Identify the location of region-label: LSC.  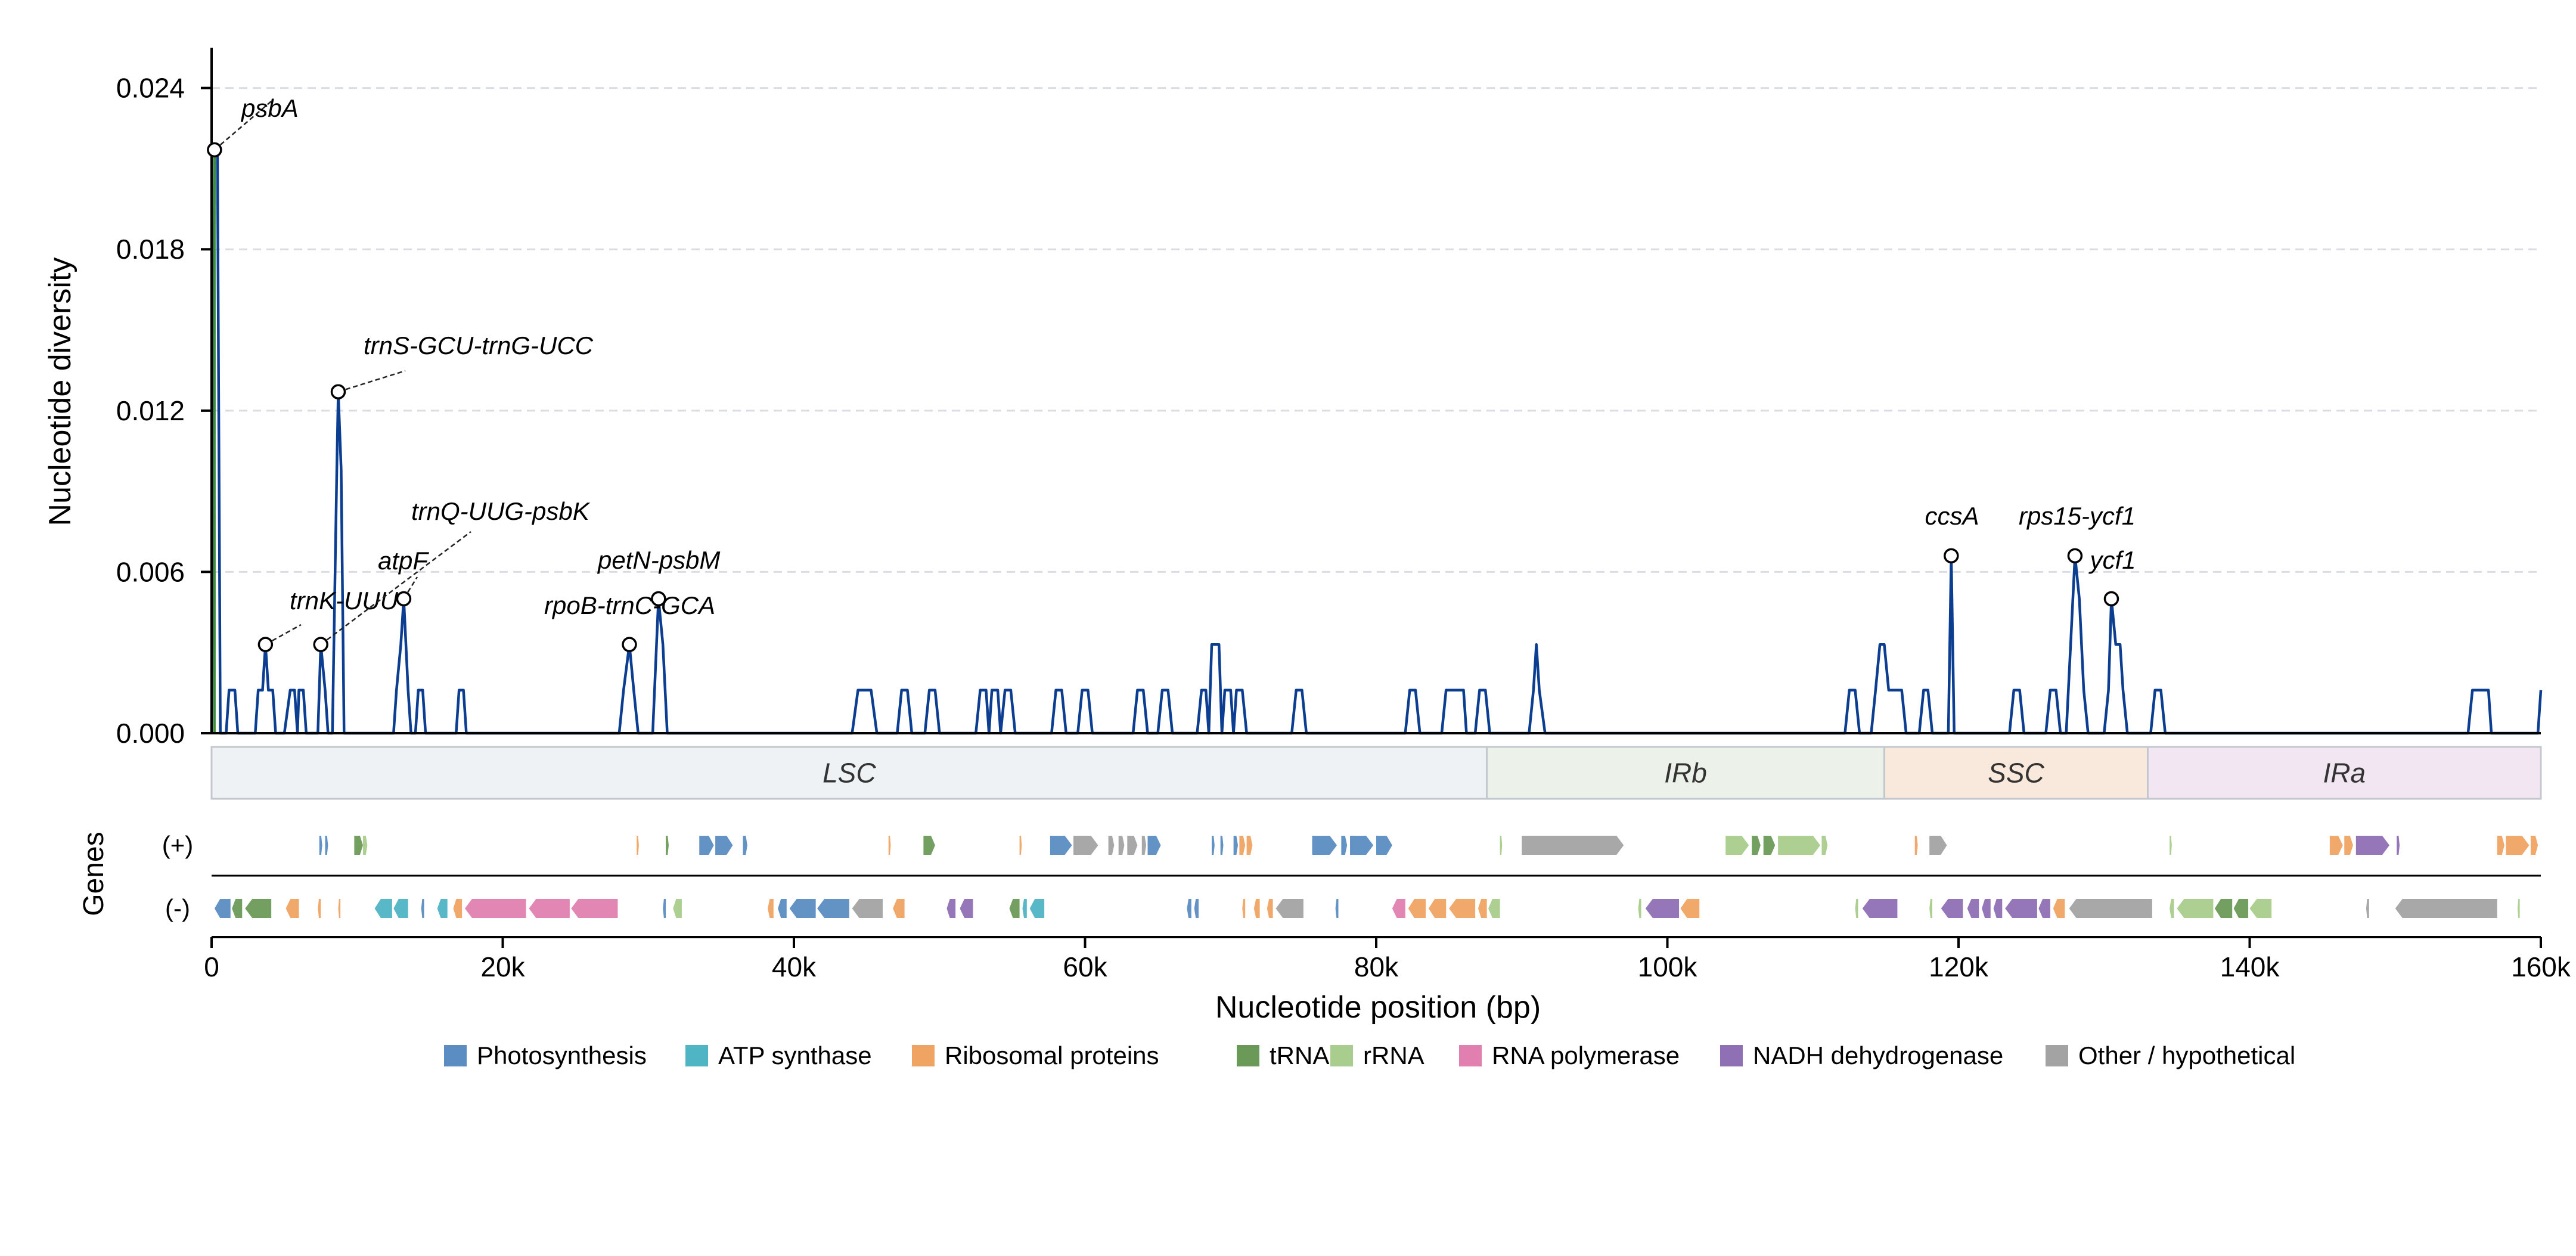
(850, 774).